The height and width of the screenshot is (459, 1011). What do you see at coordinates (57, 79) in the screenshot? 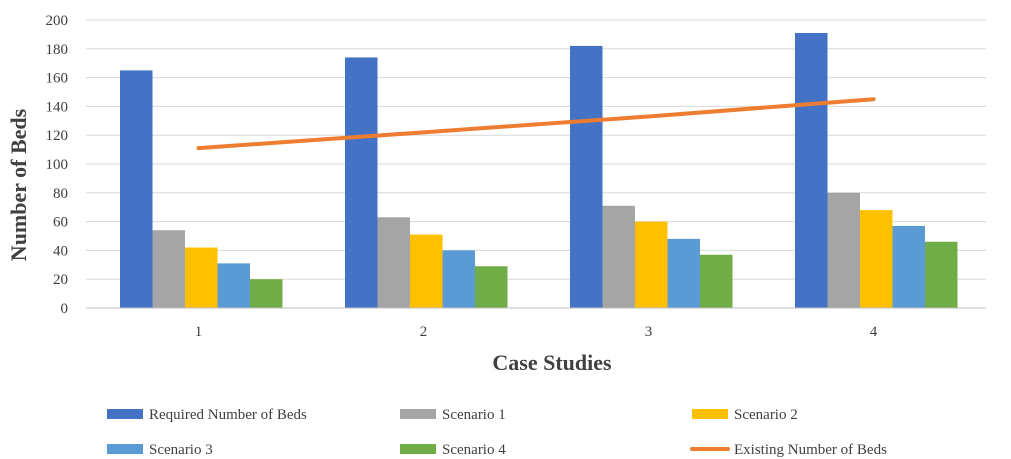
I see `y-tick-label: 160` at bounding box center [57, 79].